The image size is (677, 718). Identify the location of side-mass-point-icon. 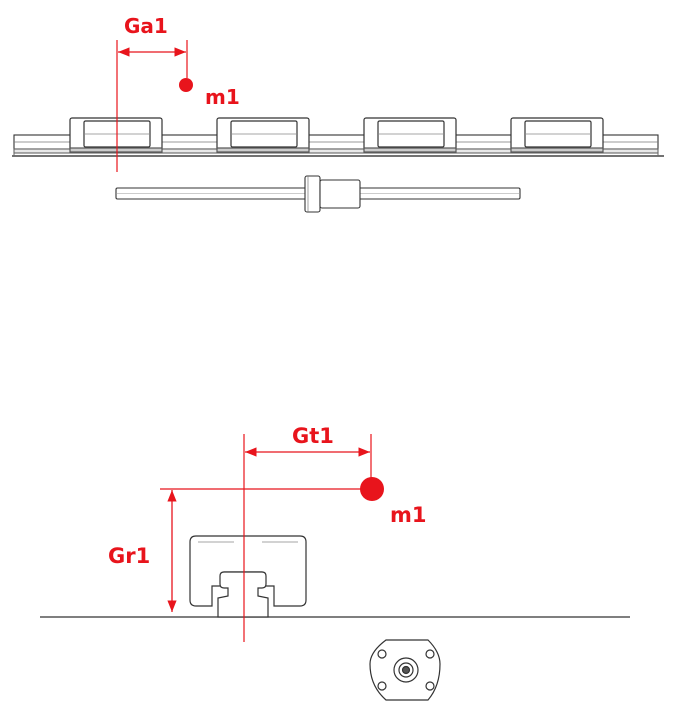
(372, 489).